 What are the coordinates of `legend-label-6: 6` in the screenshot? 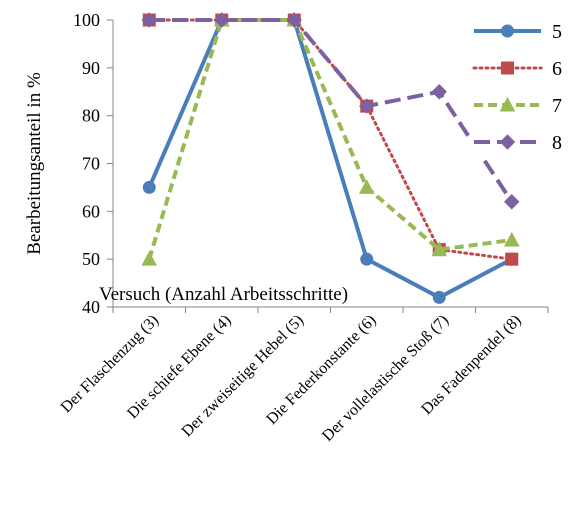 It's located at (557, 69).